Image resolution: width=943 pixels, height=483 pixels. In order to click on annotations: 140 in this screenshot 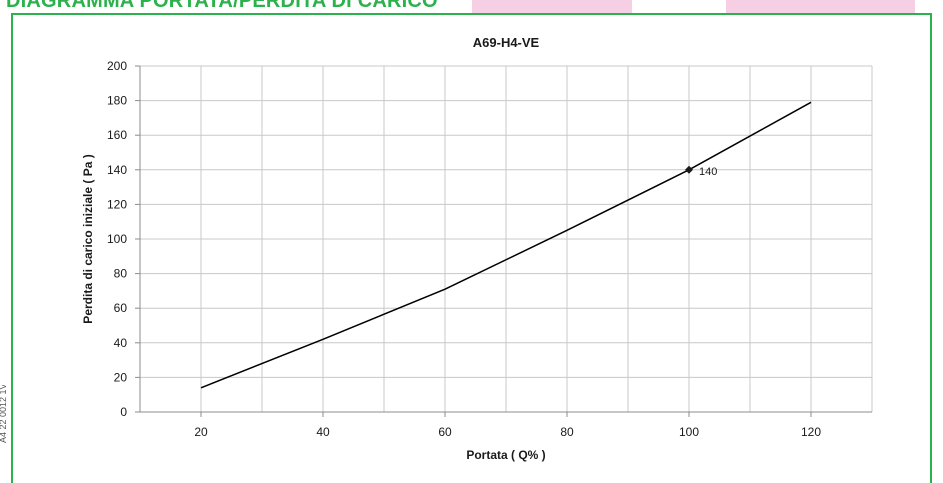, I will do `click(701, 172)`.